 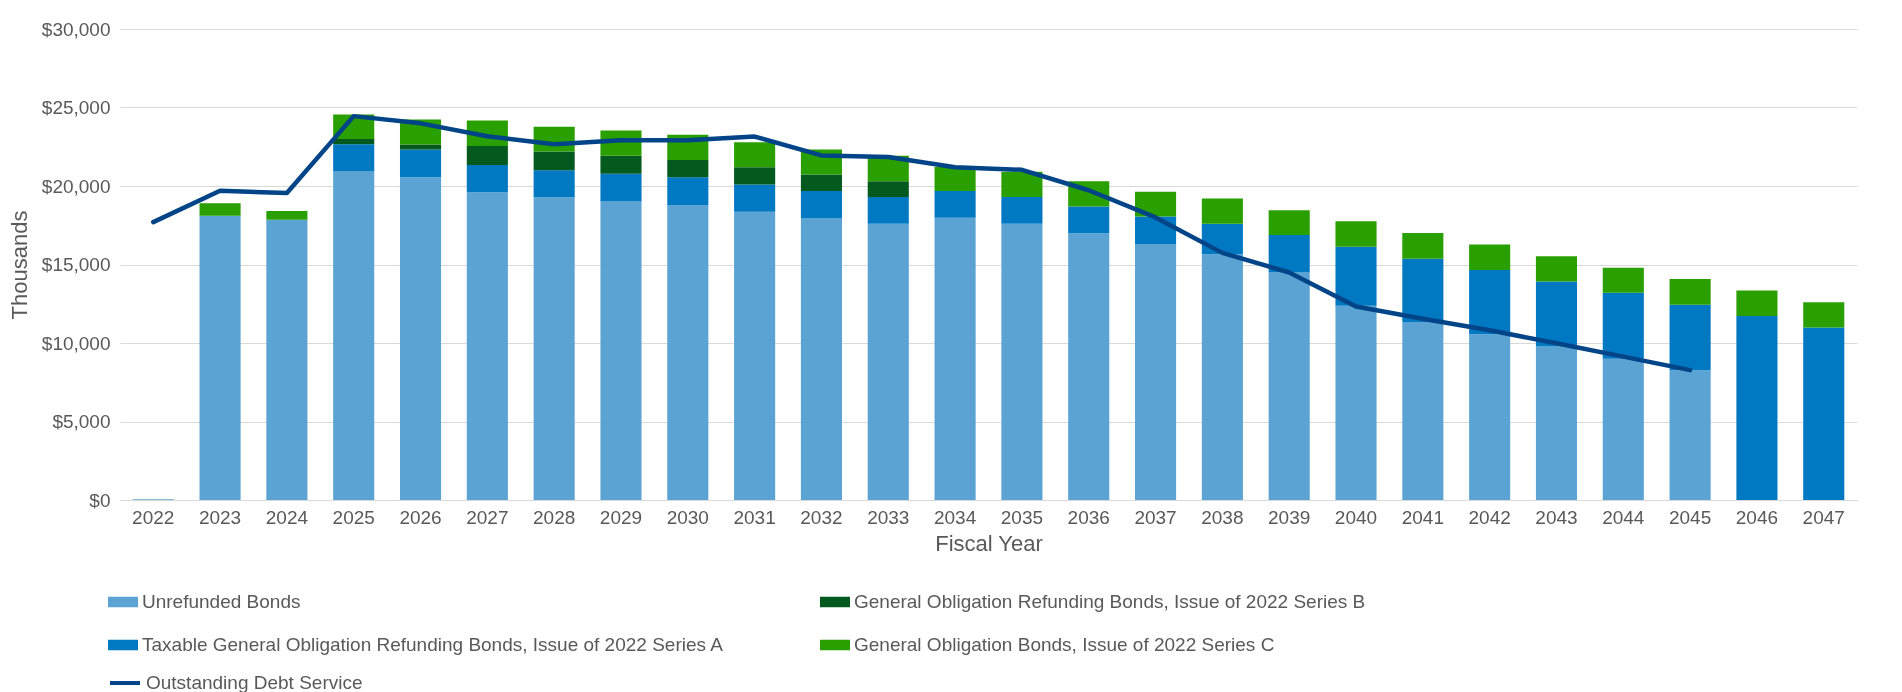 What do you see at coordinates (433, 644) in the screenshot?
I see `legend-label: Taxable General Obligation Refunding Bonds, Issue of 2022 Series A` at bounding box center [433, 644].